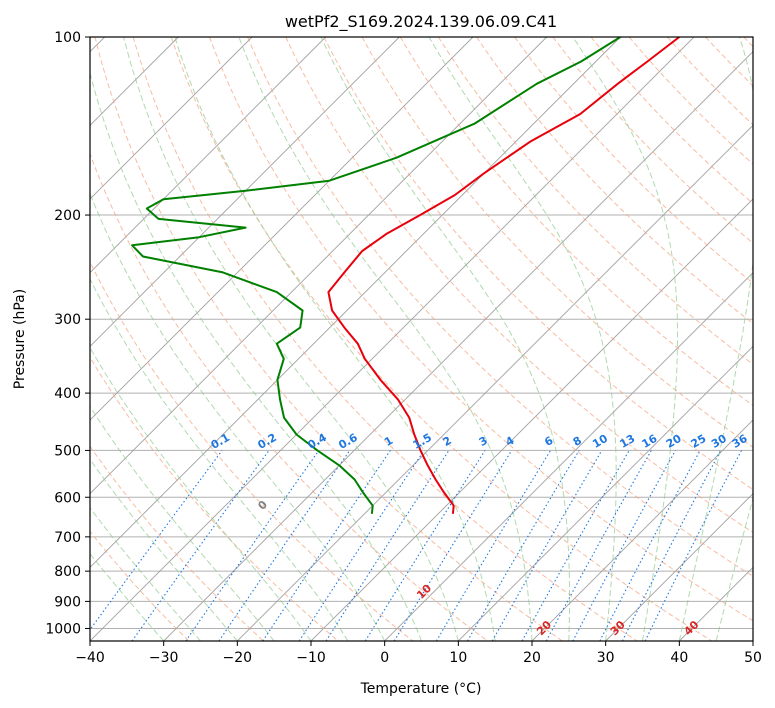  I want to click on x-tick-label: −10, so click(311, 658).